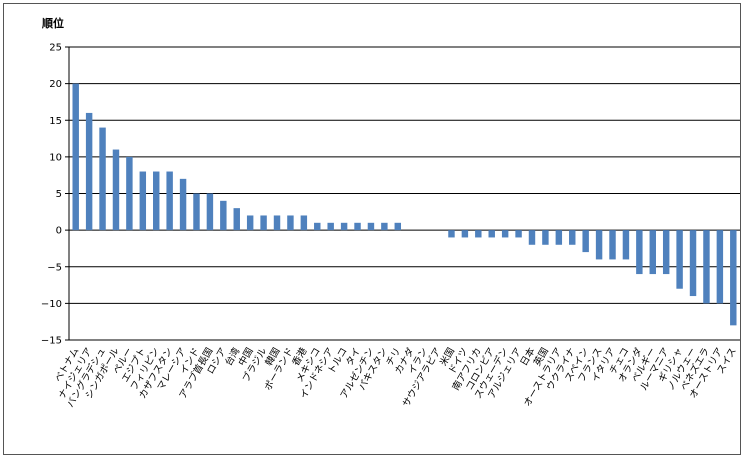  I want to click on y-tick-label: 0, so click(59, 231).